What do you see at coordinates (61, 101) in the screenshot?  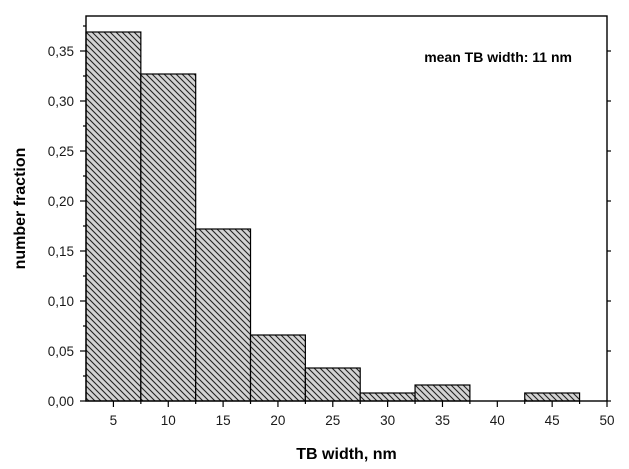 I see `y-tick-label-6: 0,30` at bounding box center [61, 101].